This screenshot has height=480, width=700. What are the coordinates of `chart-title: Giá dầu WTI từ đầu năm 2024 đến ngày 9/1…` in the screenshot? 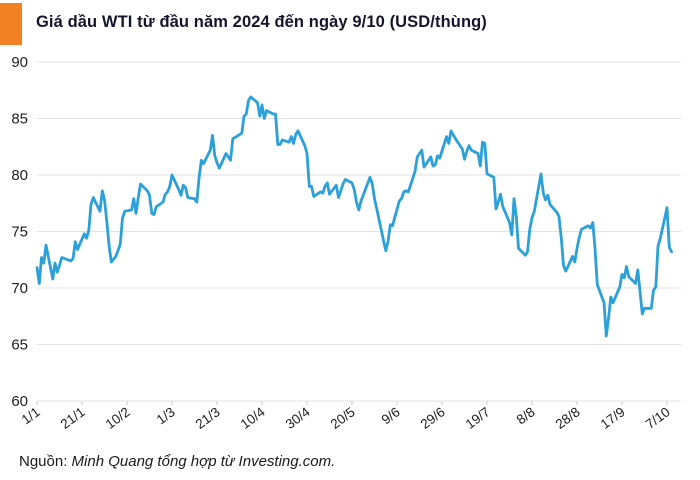 It's located at (261, 22).